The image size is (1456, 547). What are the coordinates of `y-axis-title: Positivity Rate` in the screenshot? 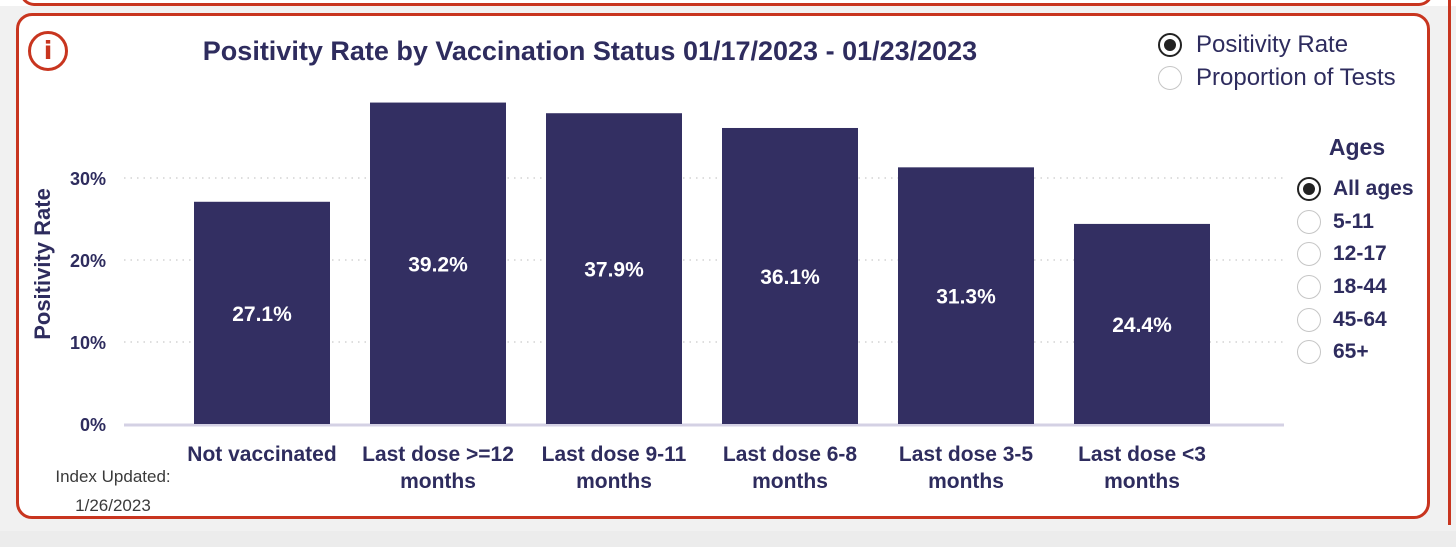 It's located at (42, 264).